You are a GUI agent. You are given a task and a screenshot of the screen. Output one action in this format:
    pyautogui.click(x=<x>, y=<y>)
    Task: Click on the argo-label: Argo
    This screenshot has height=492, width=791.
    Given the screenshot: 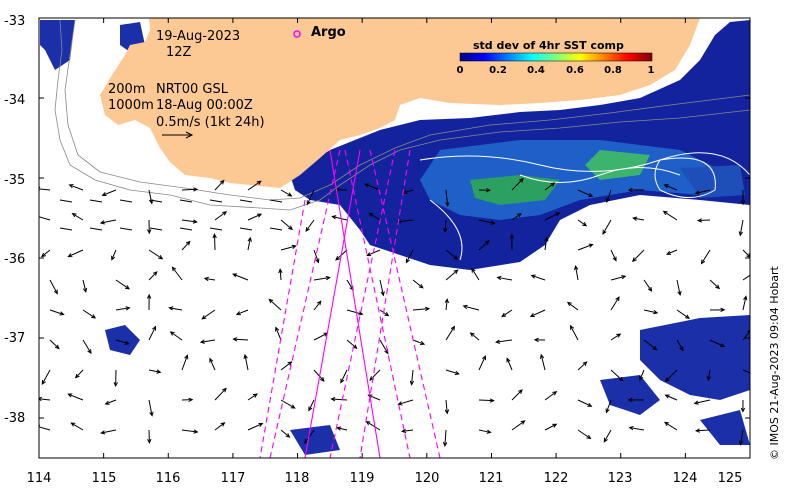 What is the action you would take?
    pyautogui.click(x=328, y=32)
    